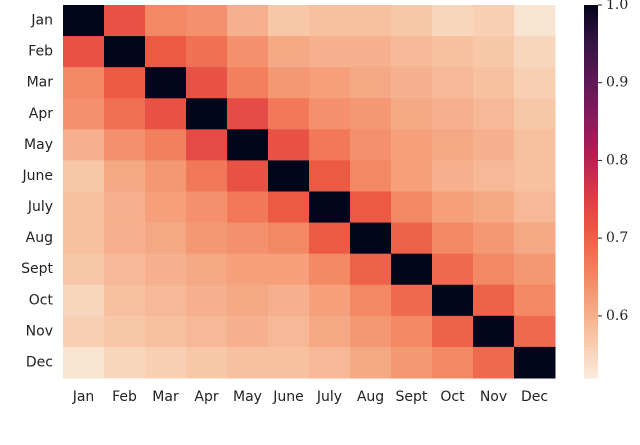 The height and width of the screenshot is (445, 640). I want to click on x-tick-label: Nov, so click(493, 397).